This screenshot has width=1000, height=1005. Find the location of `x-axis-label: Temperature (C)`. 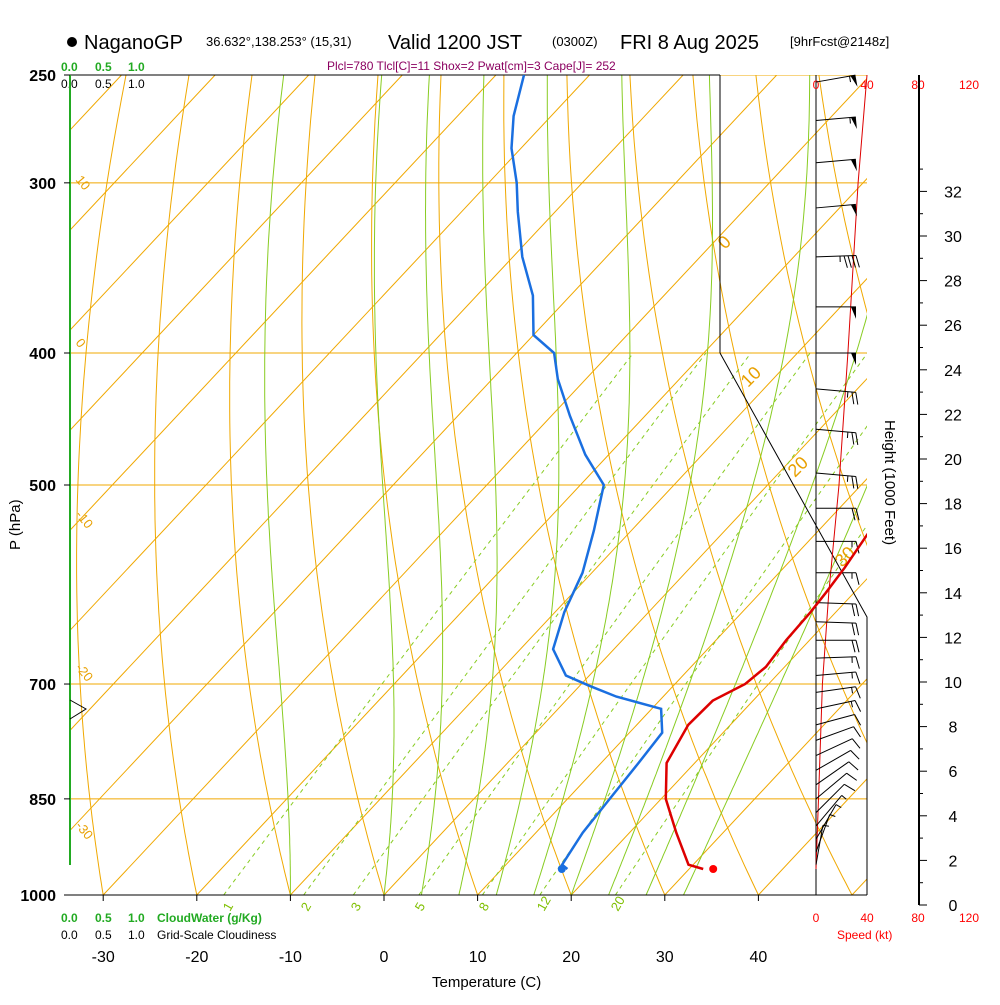

x-axis-label: Temperature (C) is located at coordinates (486, 982).